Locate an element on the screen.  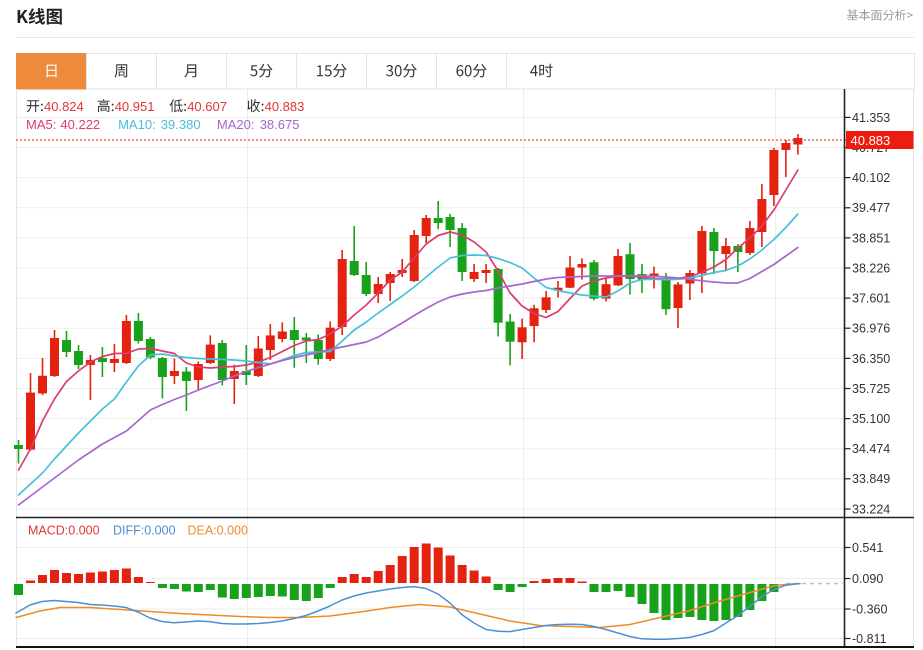
svg-text: MA20: is located at coordinates (236, 124).